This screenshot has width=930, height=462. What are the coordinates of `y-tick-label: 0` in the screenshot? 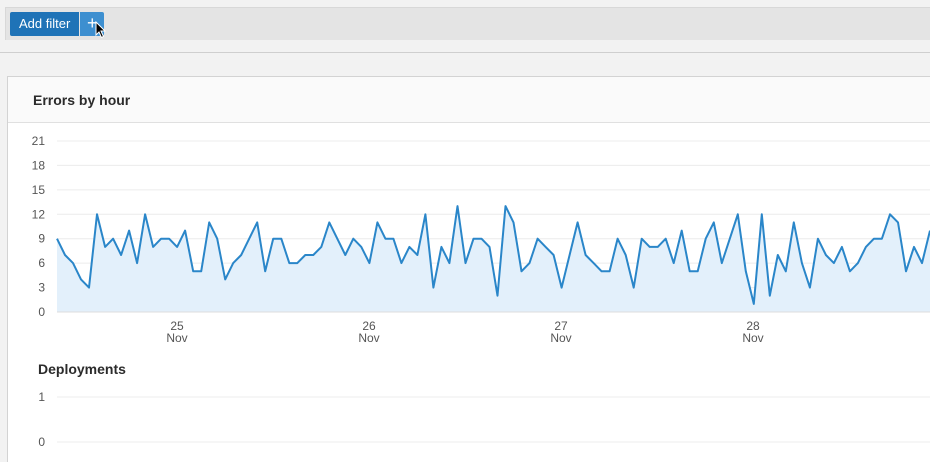 It's located at (41, 312).